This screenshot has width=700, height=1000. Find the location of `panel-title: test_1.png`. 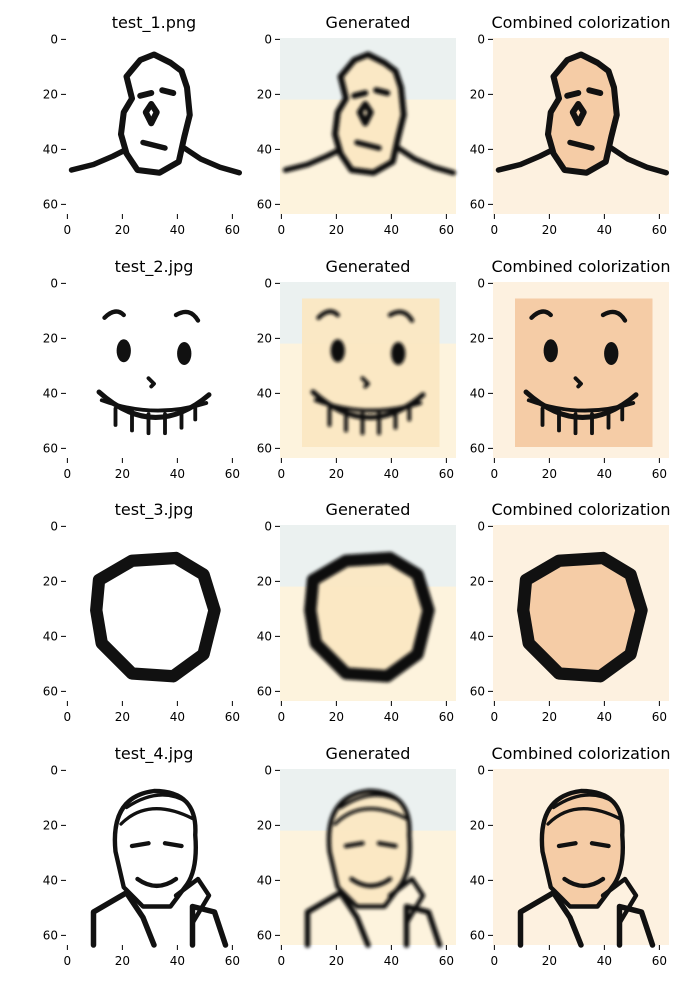

panel-title: test_1.png is located at coordinates (154, 23).